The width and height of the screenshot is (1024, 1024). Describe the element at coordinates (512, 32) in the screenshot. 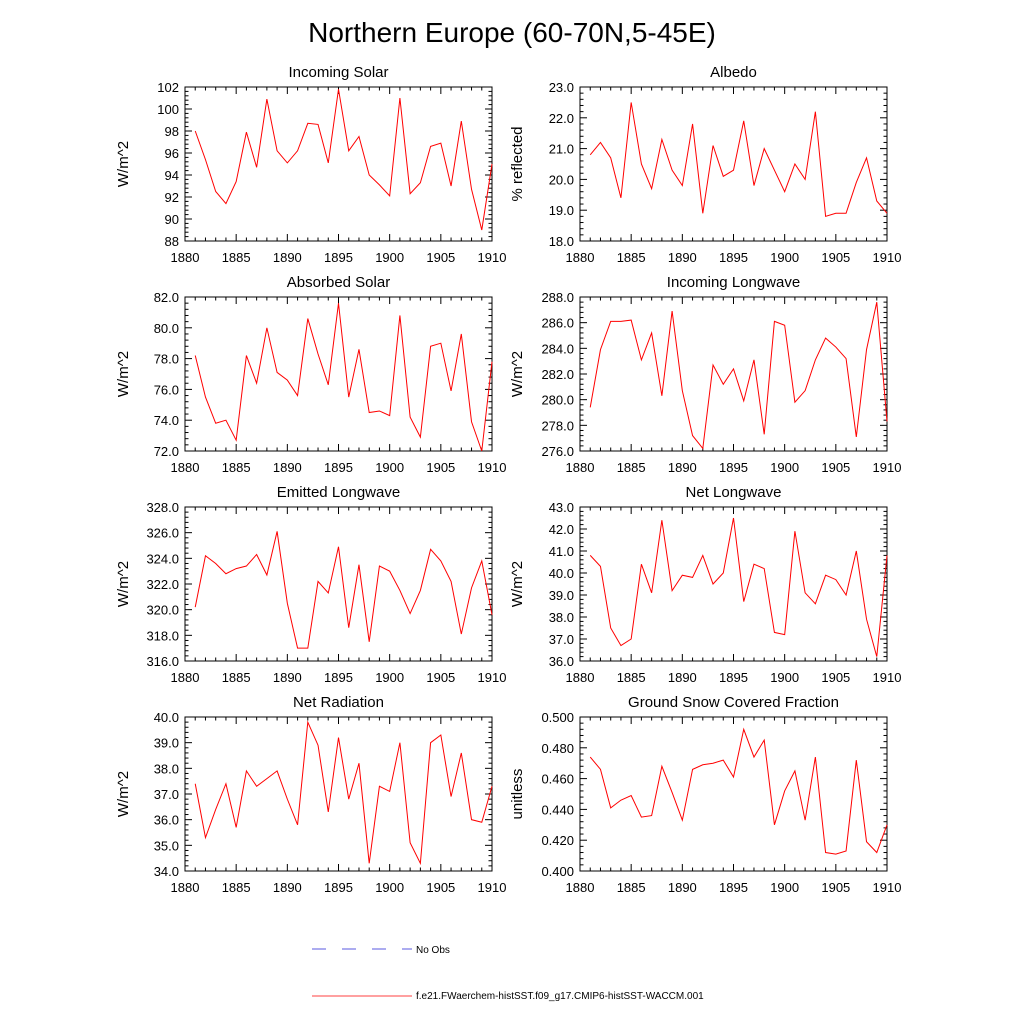

I see `page-title: Northern Europe (60-70N,5-45E)` at that location.